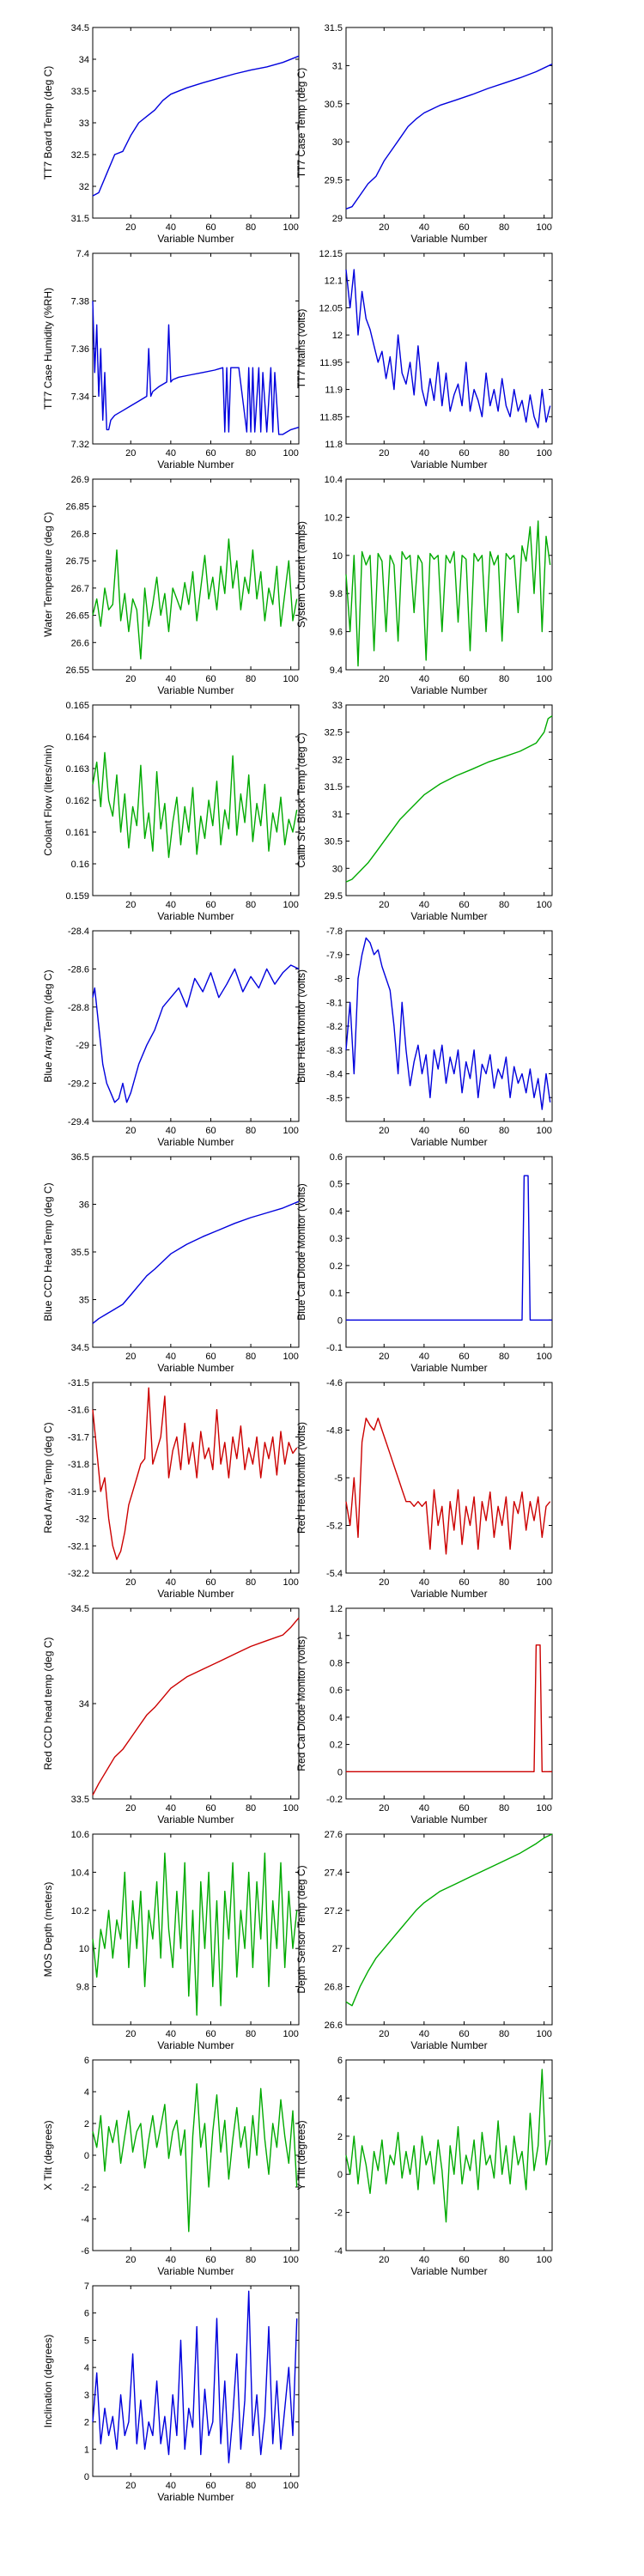  I want to click on y-tick-label: 0.163, so click(77, 770).